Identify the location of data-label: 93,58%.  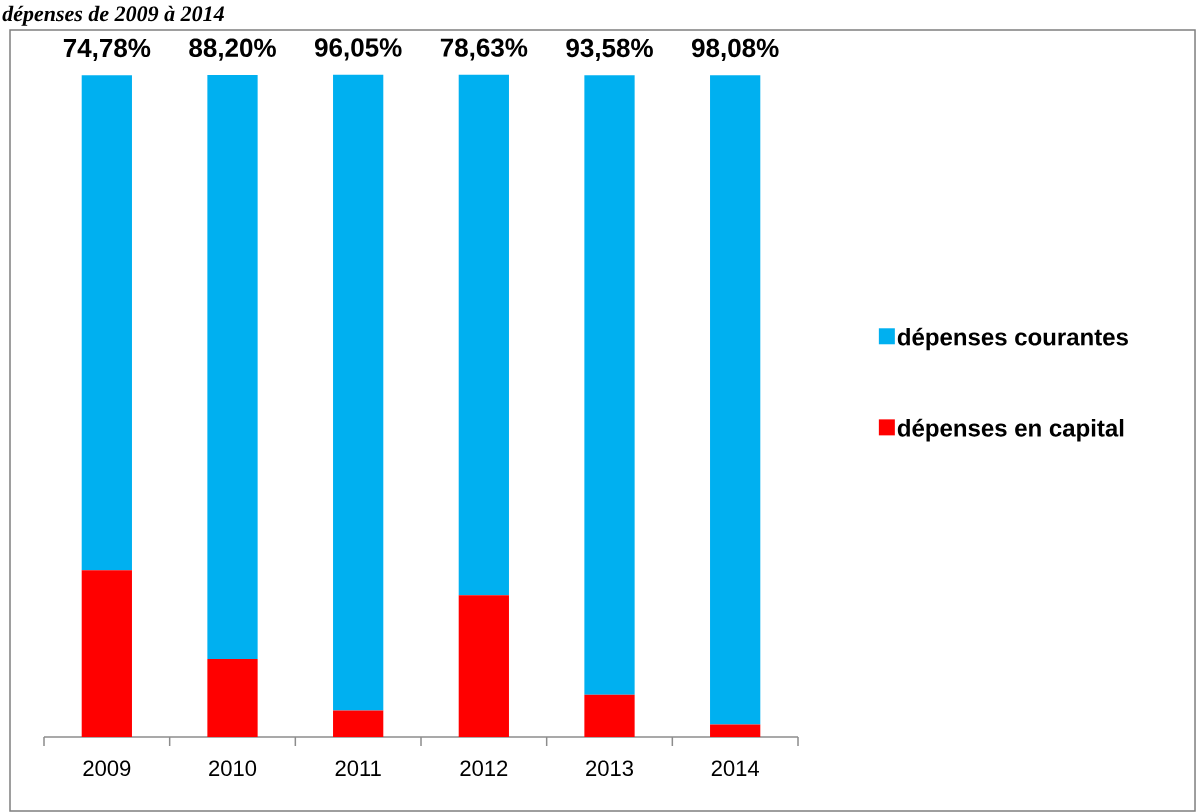
(609, 49).